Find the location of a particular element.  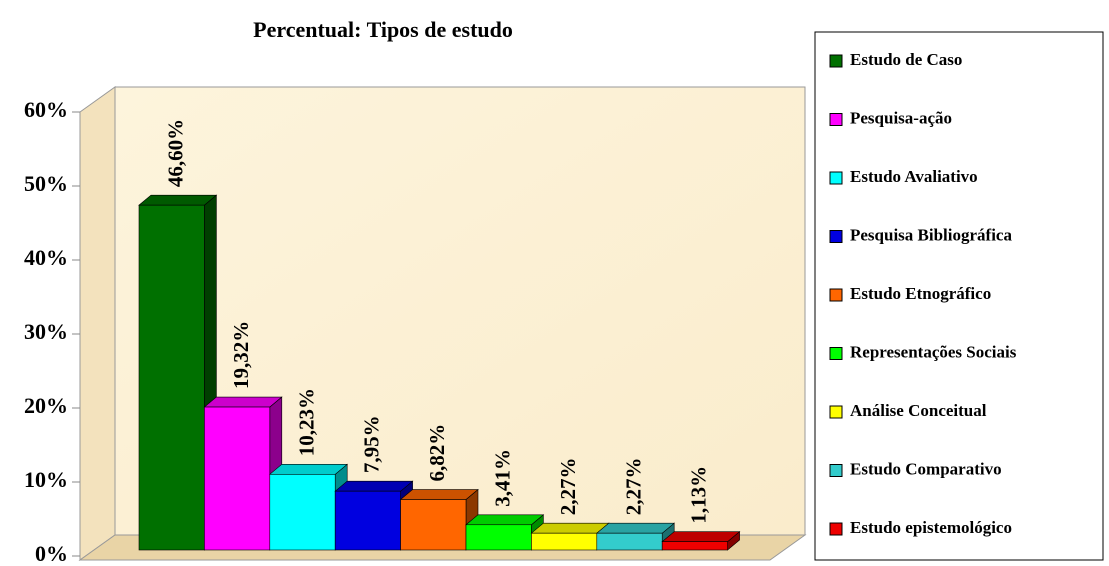

data-label: 3,41% is located at coordinates (503, 478).